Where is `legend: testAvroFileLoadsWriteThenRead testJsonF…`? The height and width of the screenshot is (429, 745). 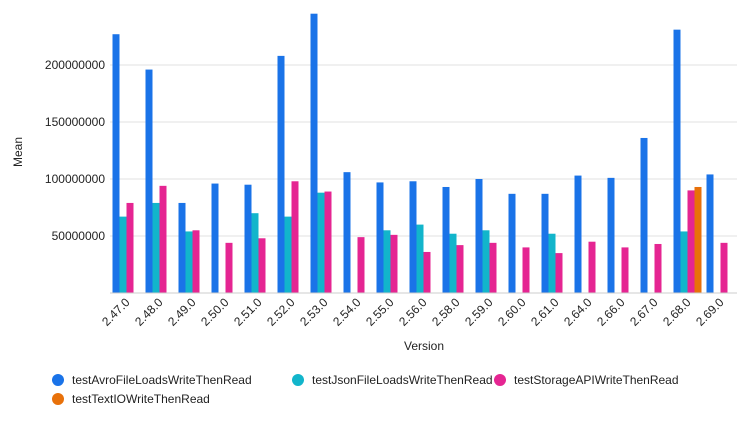
legend: testAvroFileLoadsWriteThenRead testJsonF… is located at coordinates (392, 389).